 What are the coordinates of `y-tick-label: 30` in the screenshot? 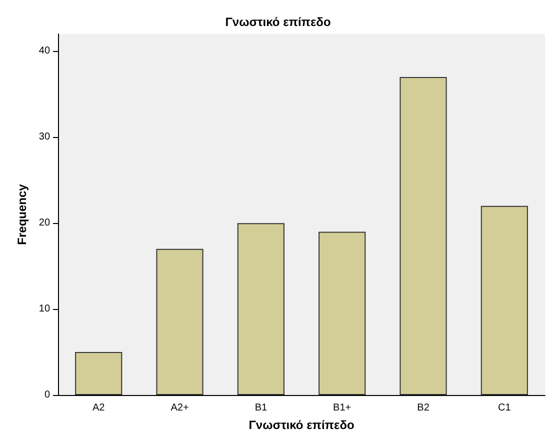 It's located at (44, 137).